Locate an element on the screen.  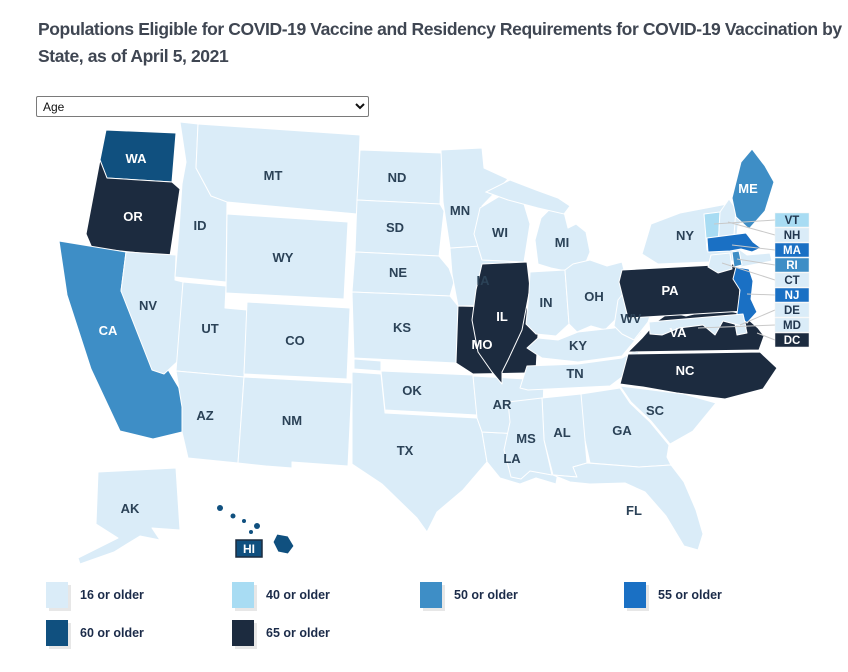
state-box-label-NH: NH is located at coordinates (792, 236).